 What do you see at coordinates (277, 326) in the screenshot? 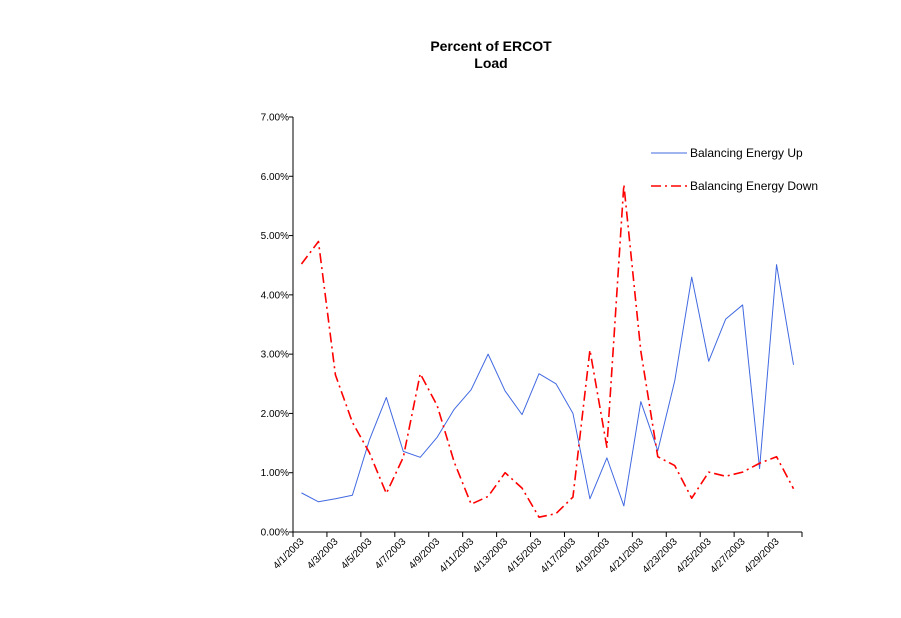
I see `y-axis-ticks: 0.00% 1.00% 2.00% 3.00% 4.00% 5.00% 6.00% 7.00%` at bounding box center [277, 326].